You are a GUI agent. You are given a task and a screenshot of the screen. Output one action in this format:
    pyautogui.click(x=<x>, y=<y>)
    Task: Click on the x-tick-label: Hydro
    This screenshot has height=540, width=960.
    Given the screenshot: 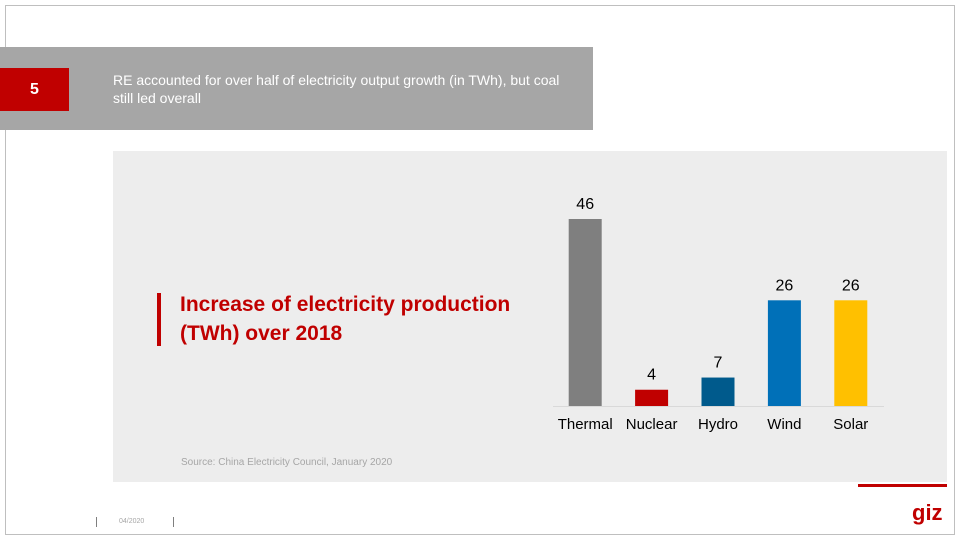 What is the action you would take?
    pyautogui.click(x=718, y=424)
    